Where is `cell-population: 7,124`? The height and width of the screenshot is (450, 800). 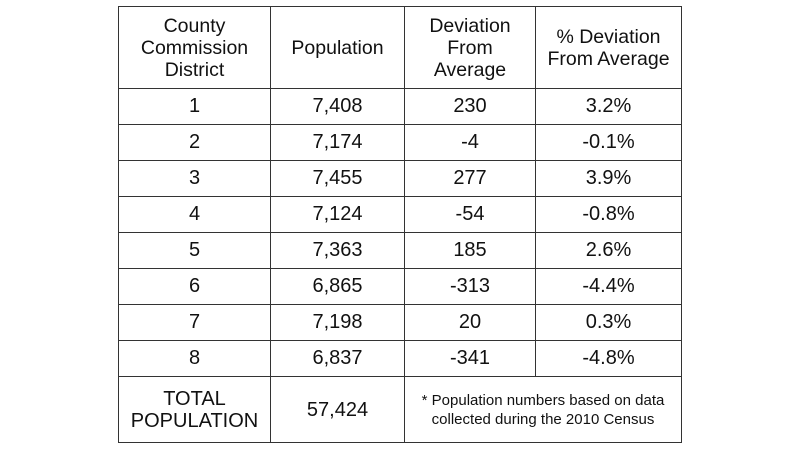
cell-population: 7,124 is located at coordinates (337, 214).